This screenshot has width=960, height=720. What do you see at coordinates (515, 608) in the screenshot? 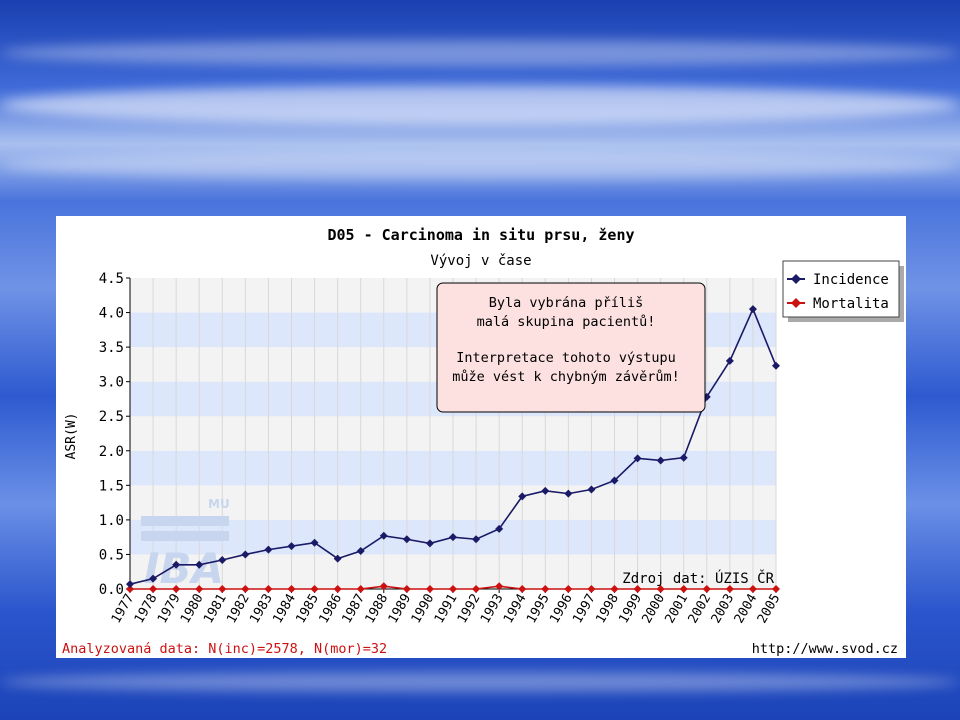
I see `x-tick-label: 1994` at bounding box center [515, 608].